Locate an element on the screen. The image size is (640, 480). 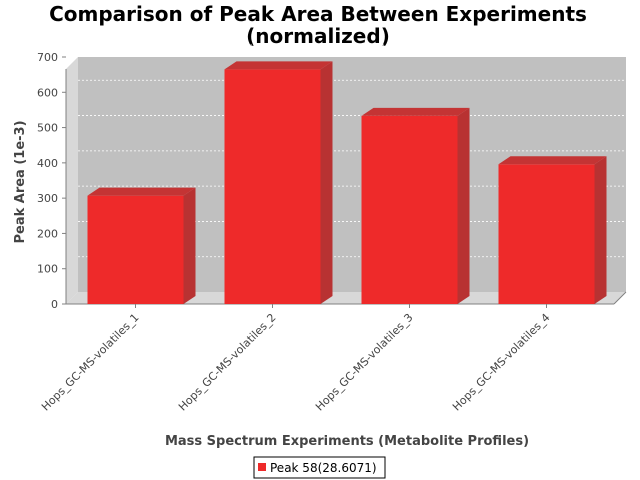
legend-box is located at coordinates (319, 467).